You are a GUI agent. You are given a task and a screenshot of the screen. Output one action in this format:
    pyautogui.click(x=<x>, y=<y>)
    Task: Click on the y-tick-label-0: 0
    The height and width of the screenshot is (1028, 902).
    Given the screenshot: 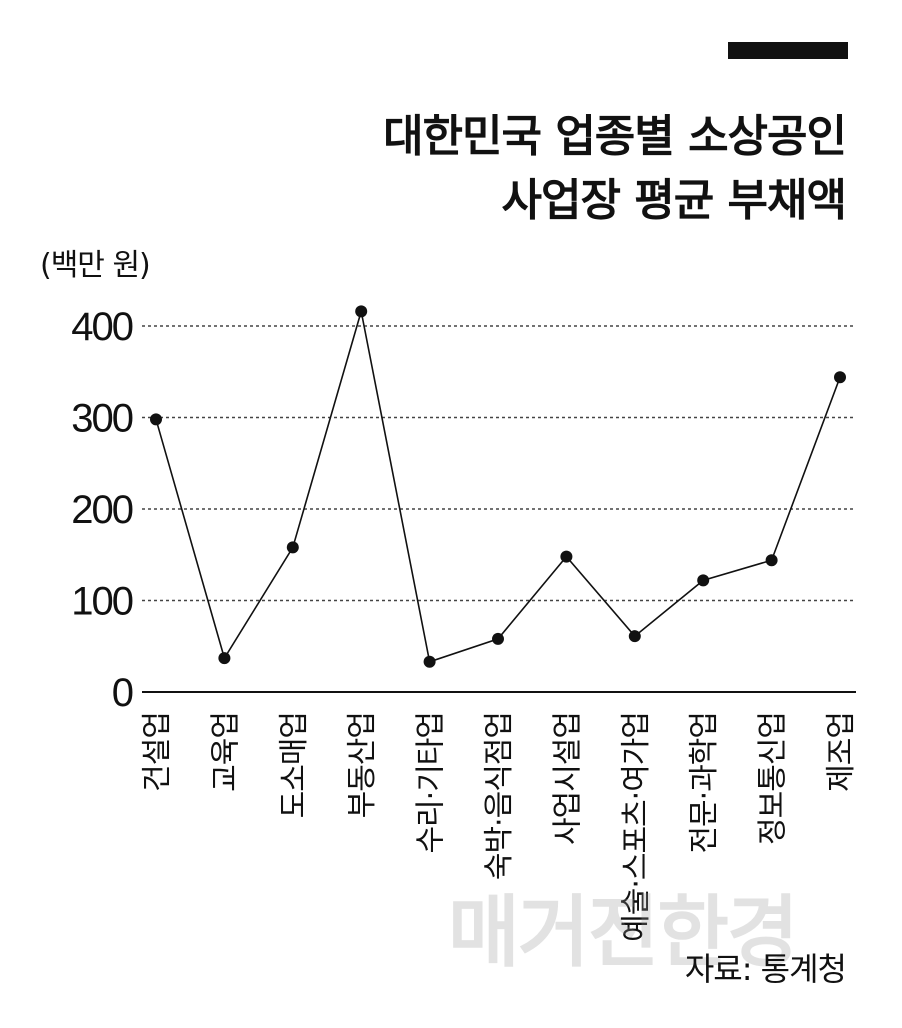 What is the action you would take?
    pyautogui.click(x=122, y=693)
    